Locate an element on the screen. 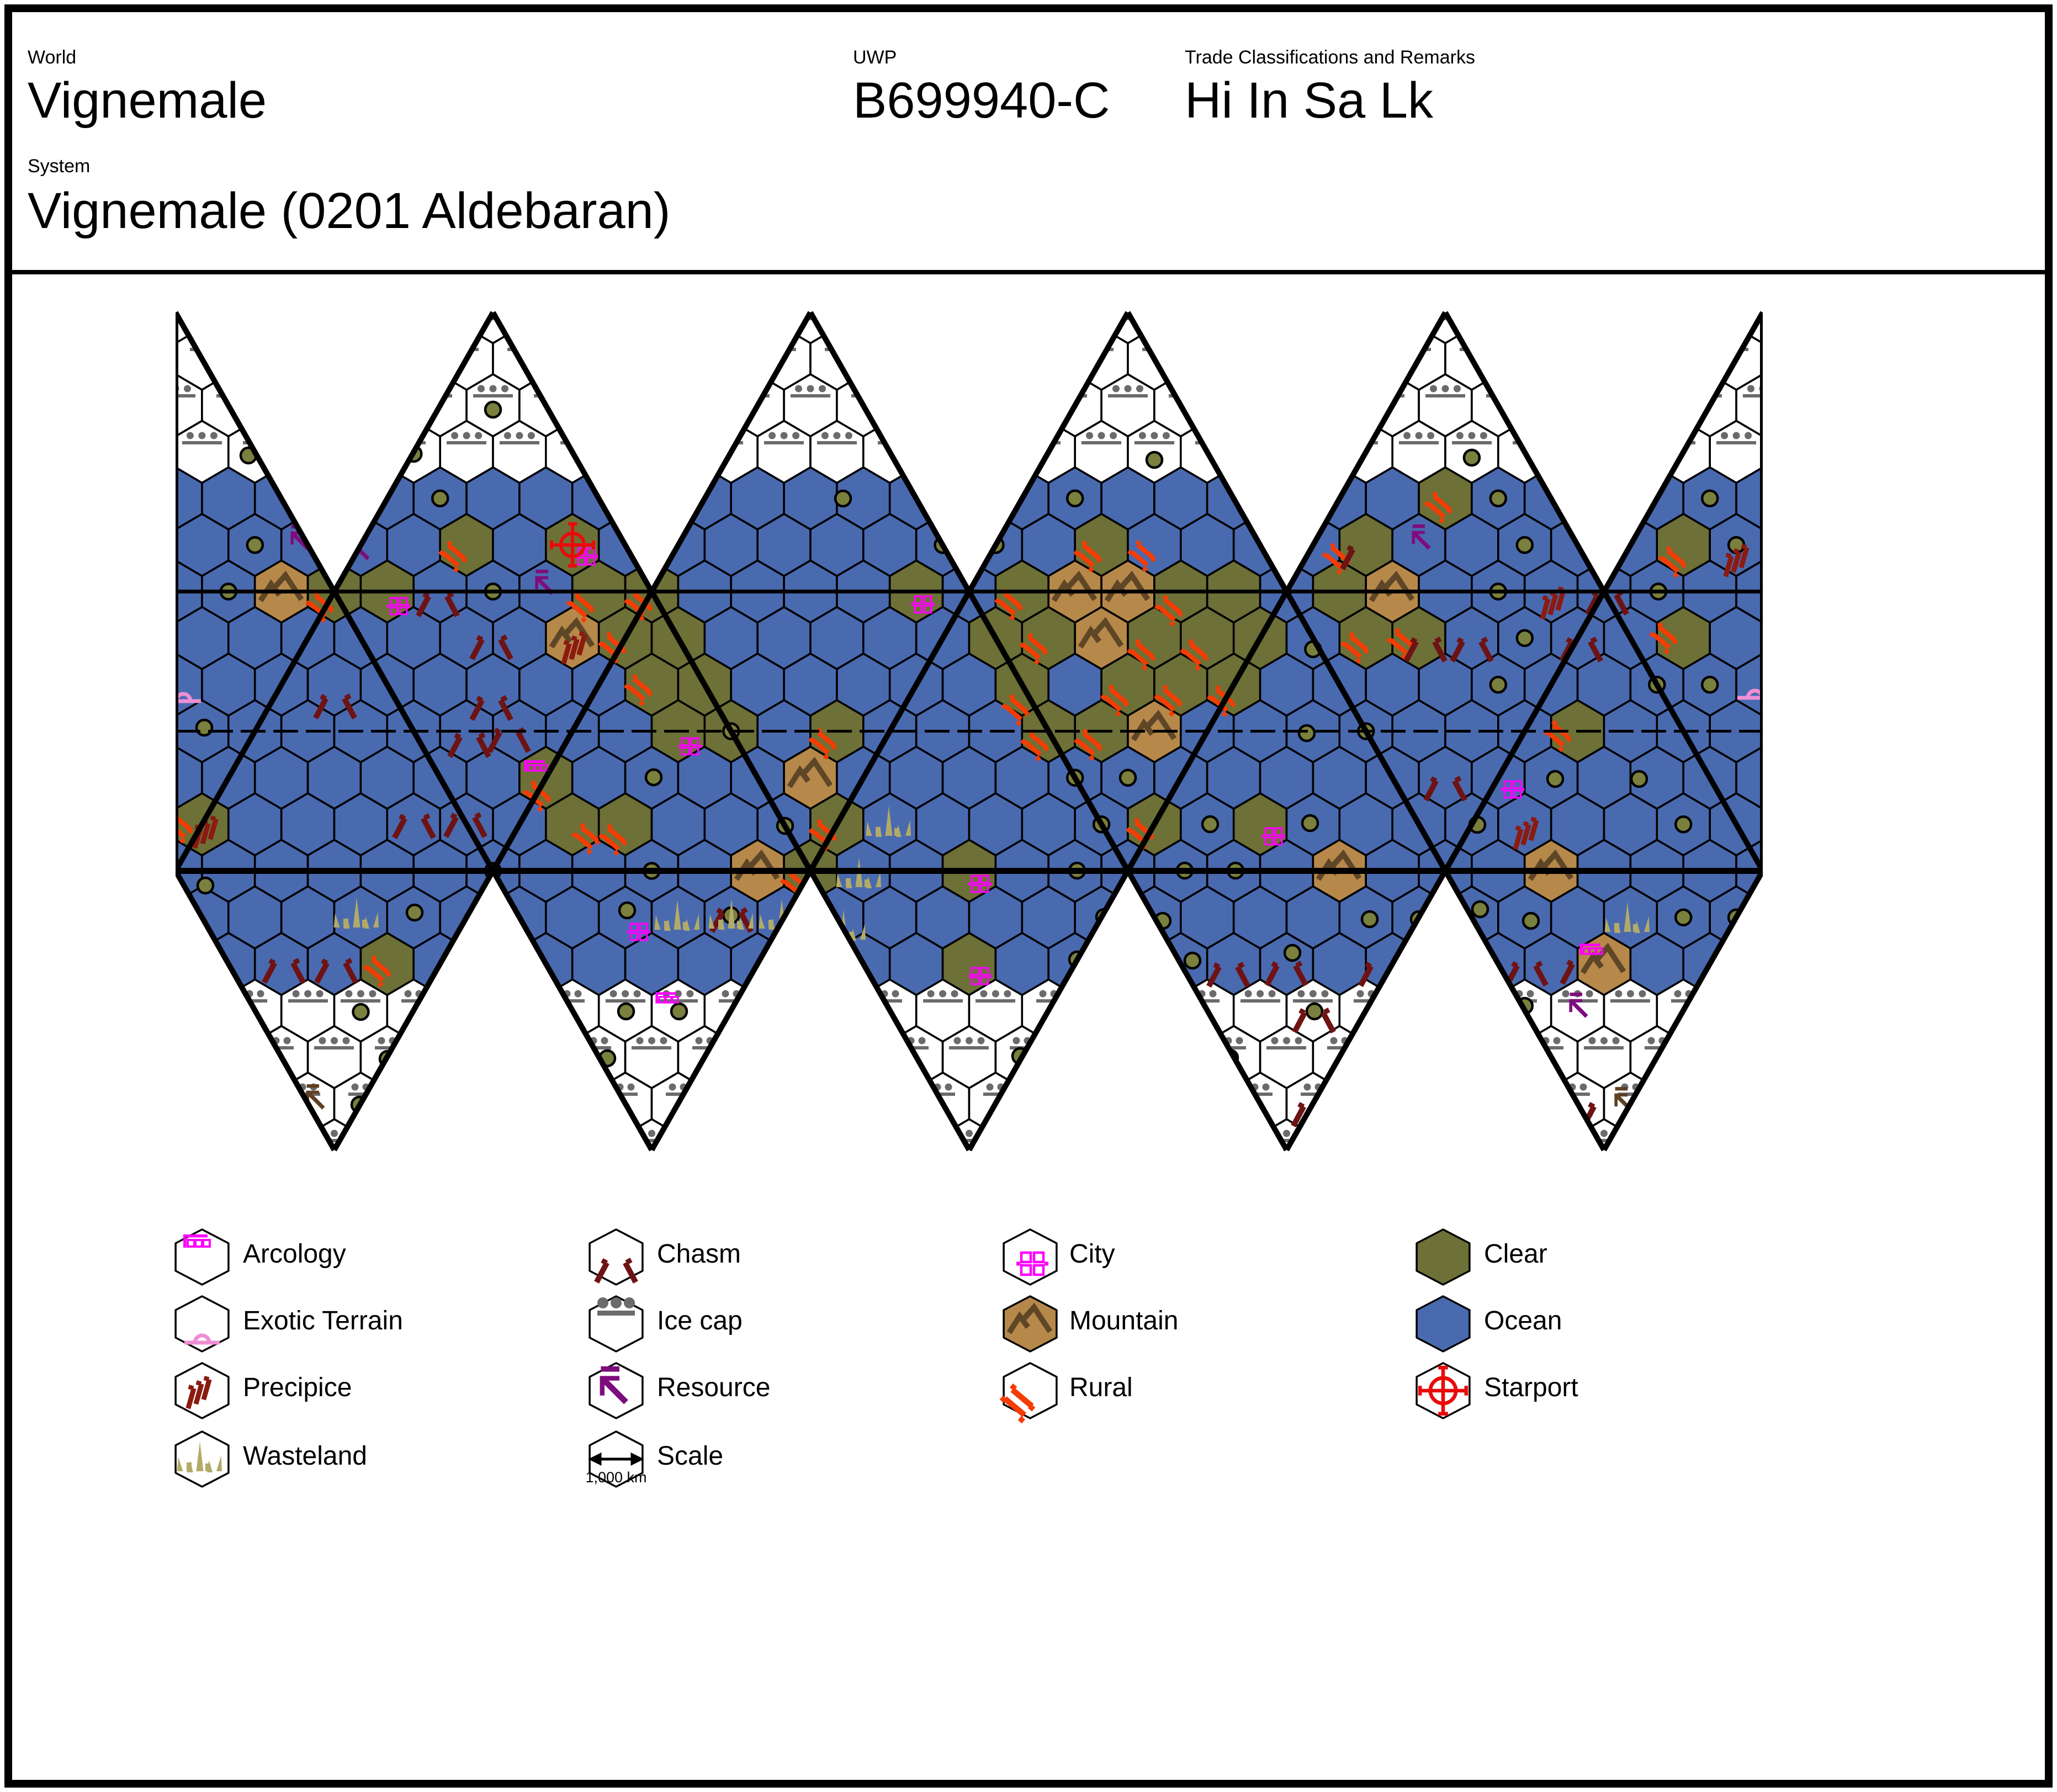 The height and width of the screenshot is (1792, 2057). svg-text: Resource is located at coordinates (713, 1387).